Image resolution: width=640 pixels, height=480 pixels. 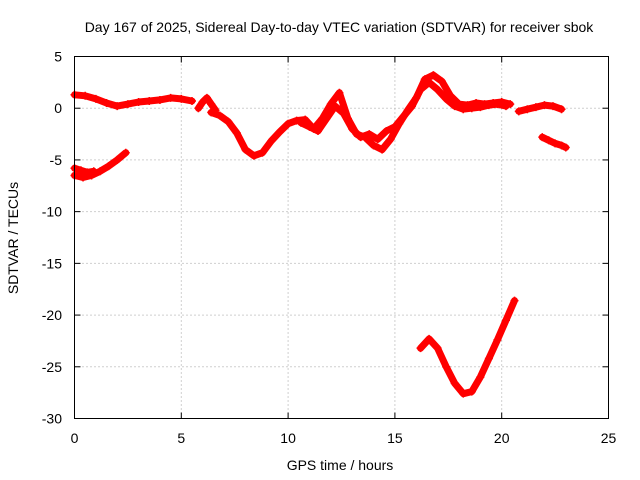 What do you see at coordinates (56, 160) in the screenshot?
I see `y-tick-label: -5` at bounding box center [56, 160].